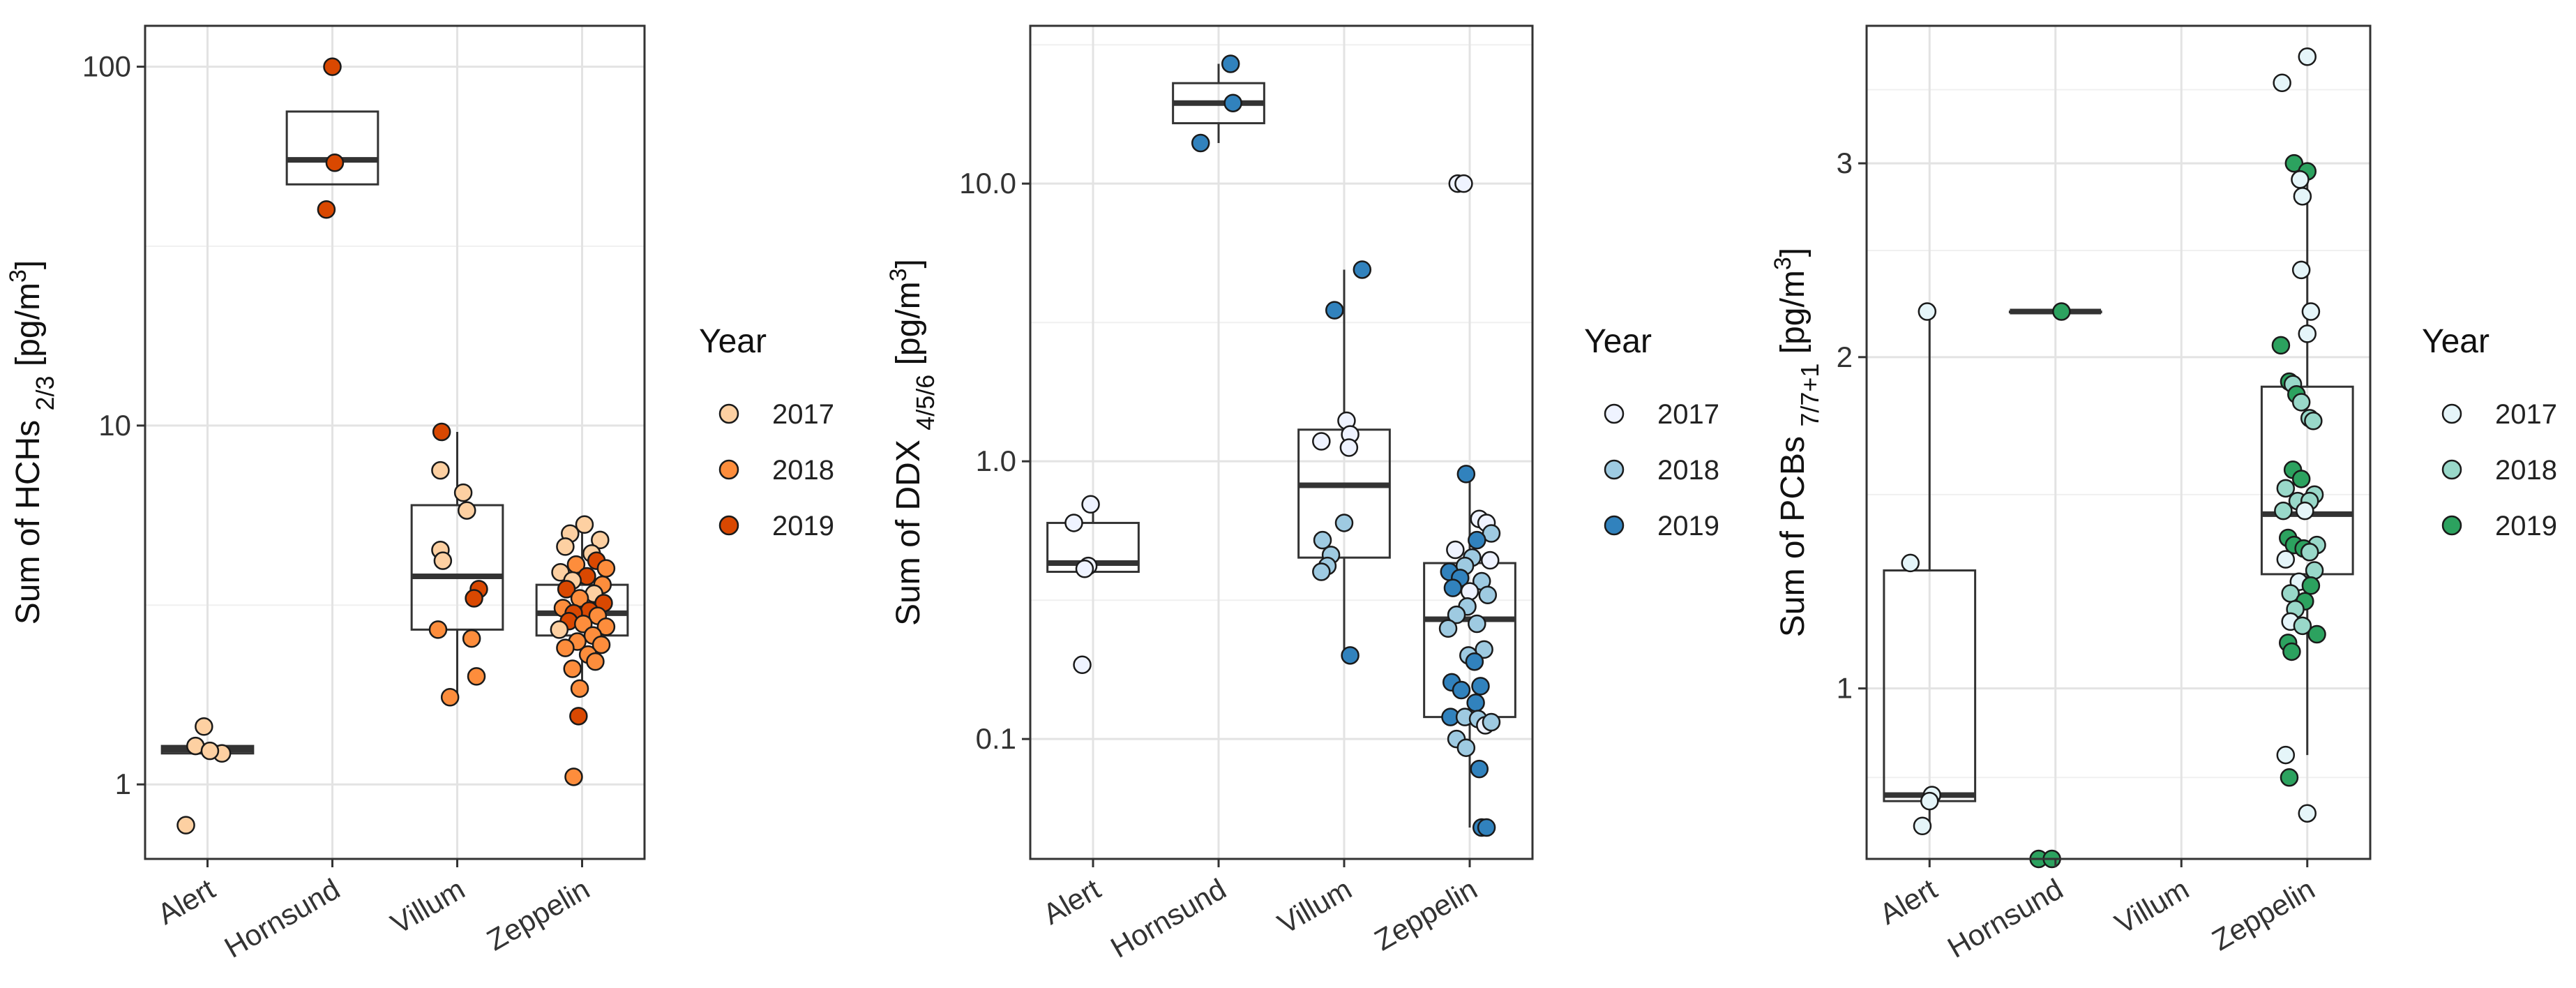 Image resolution: width=2576 pixels, height=988 pixels. What do you see at coordinates (106, 66) in the screenshot?
I see `y-tick-label: 100` at bounding box center [106, 66].